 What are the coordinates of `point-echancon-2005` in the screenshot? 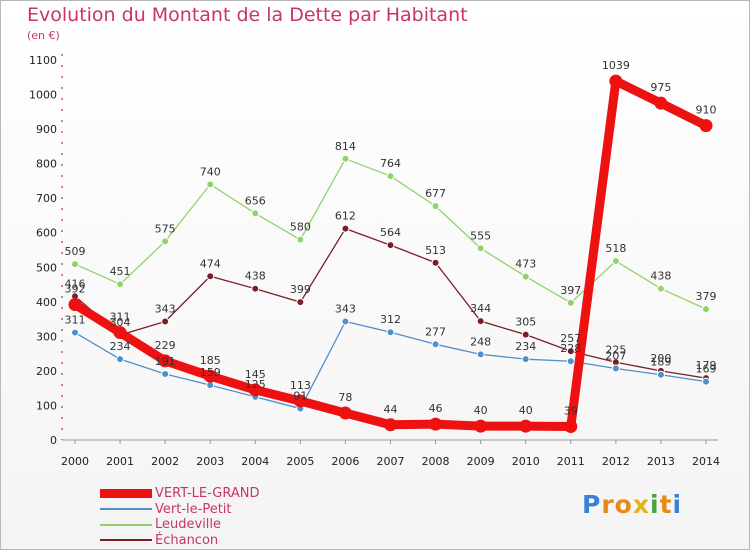 It's located at (300, 302).